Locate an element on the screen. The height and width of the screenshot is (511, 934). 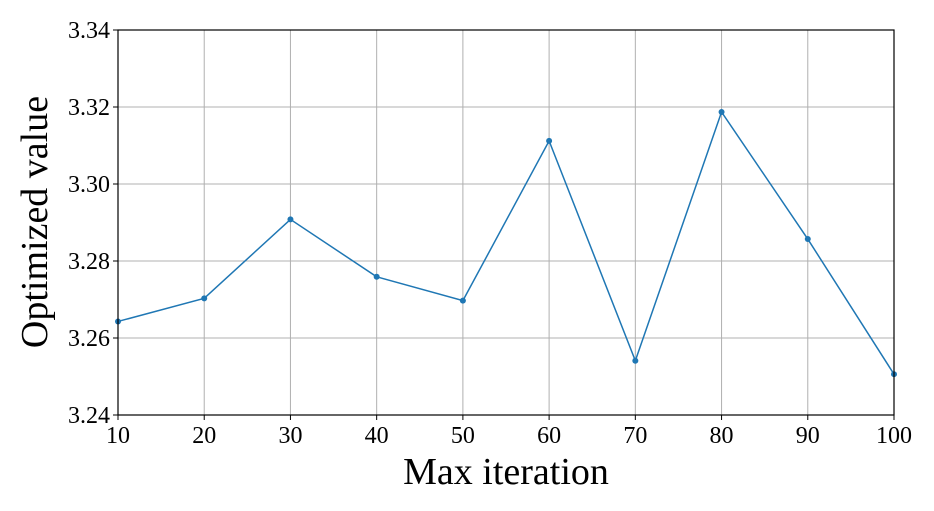
y-tick-label: 3.34 is located at coordinates (89, 31).